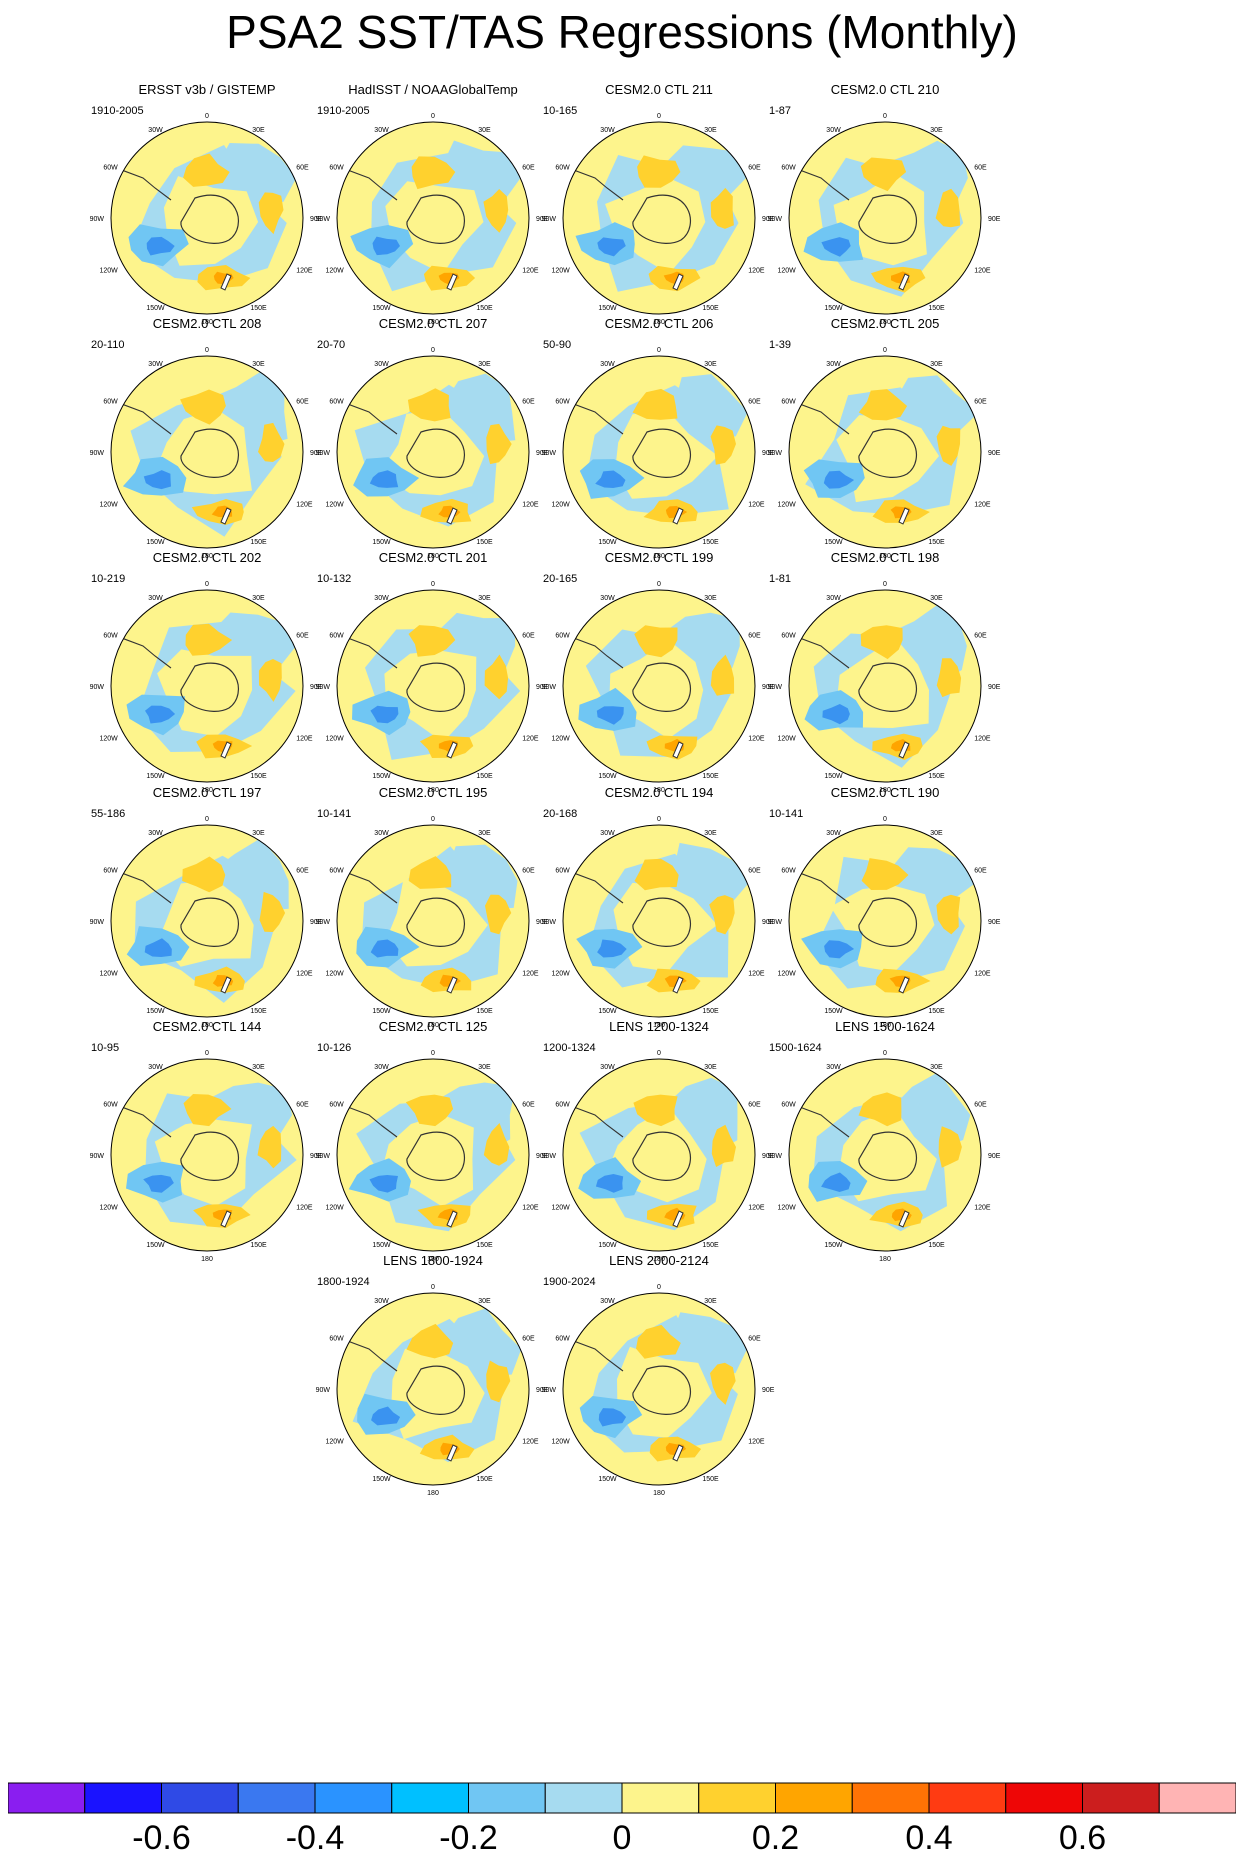 This screenshot has width=1244, height=1861. What do you see at coordinates (334, 1048) in the screenshot?
I see `panel-period: 10-126` at bounding box center [334, 1048].